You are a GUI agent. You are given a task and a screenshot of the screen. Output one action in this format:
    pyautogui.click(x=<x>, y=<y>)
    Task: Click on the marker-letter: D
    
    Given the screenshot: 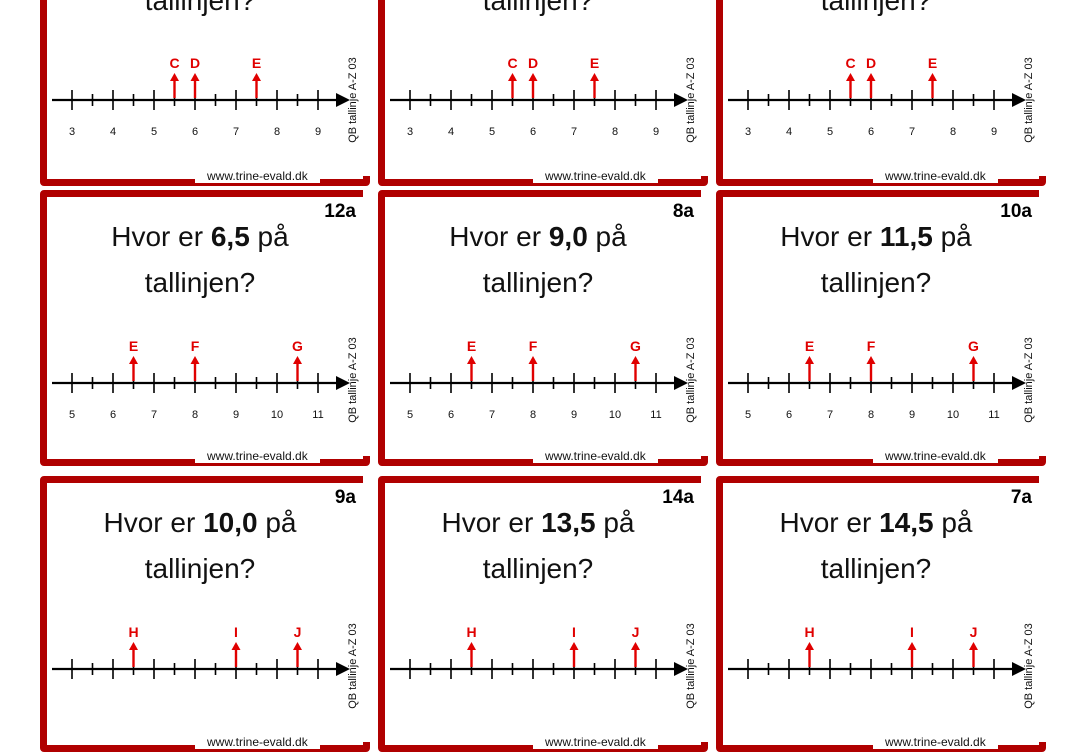 What is the action you would take?
    pyautogui.click(x=533, y=63)
    